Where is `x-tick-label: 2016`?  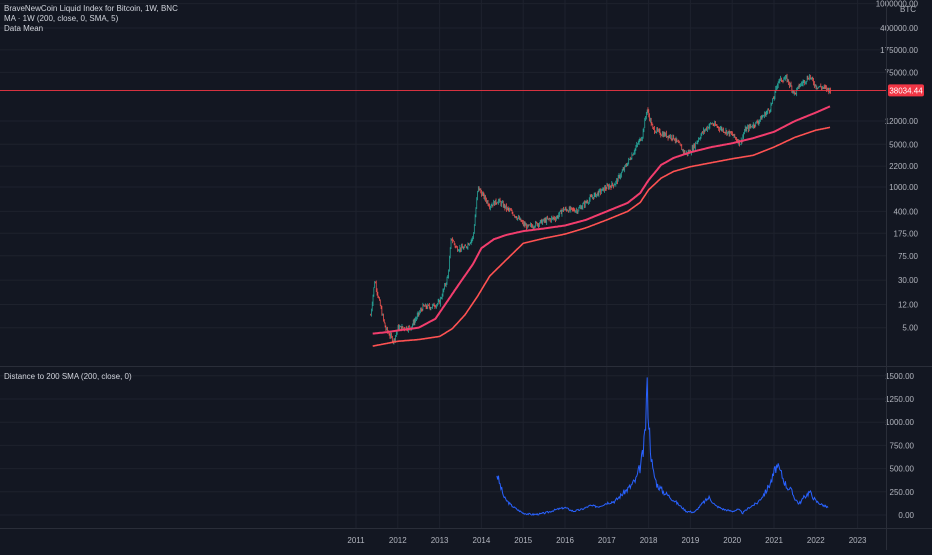
x-tick-label: 2016 is located at coordinates (565, 540).